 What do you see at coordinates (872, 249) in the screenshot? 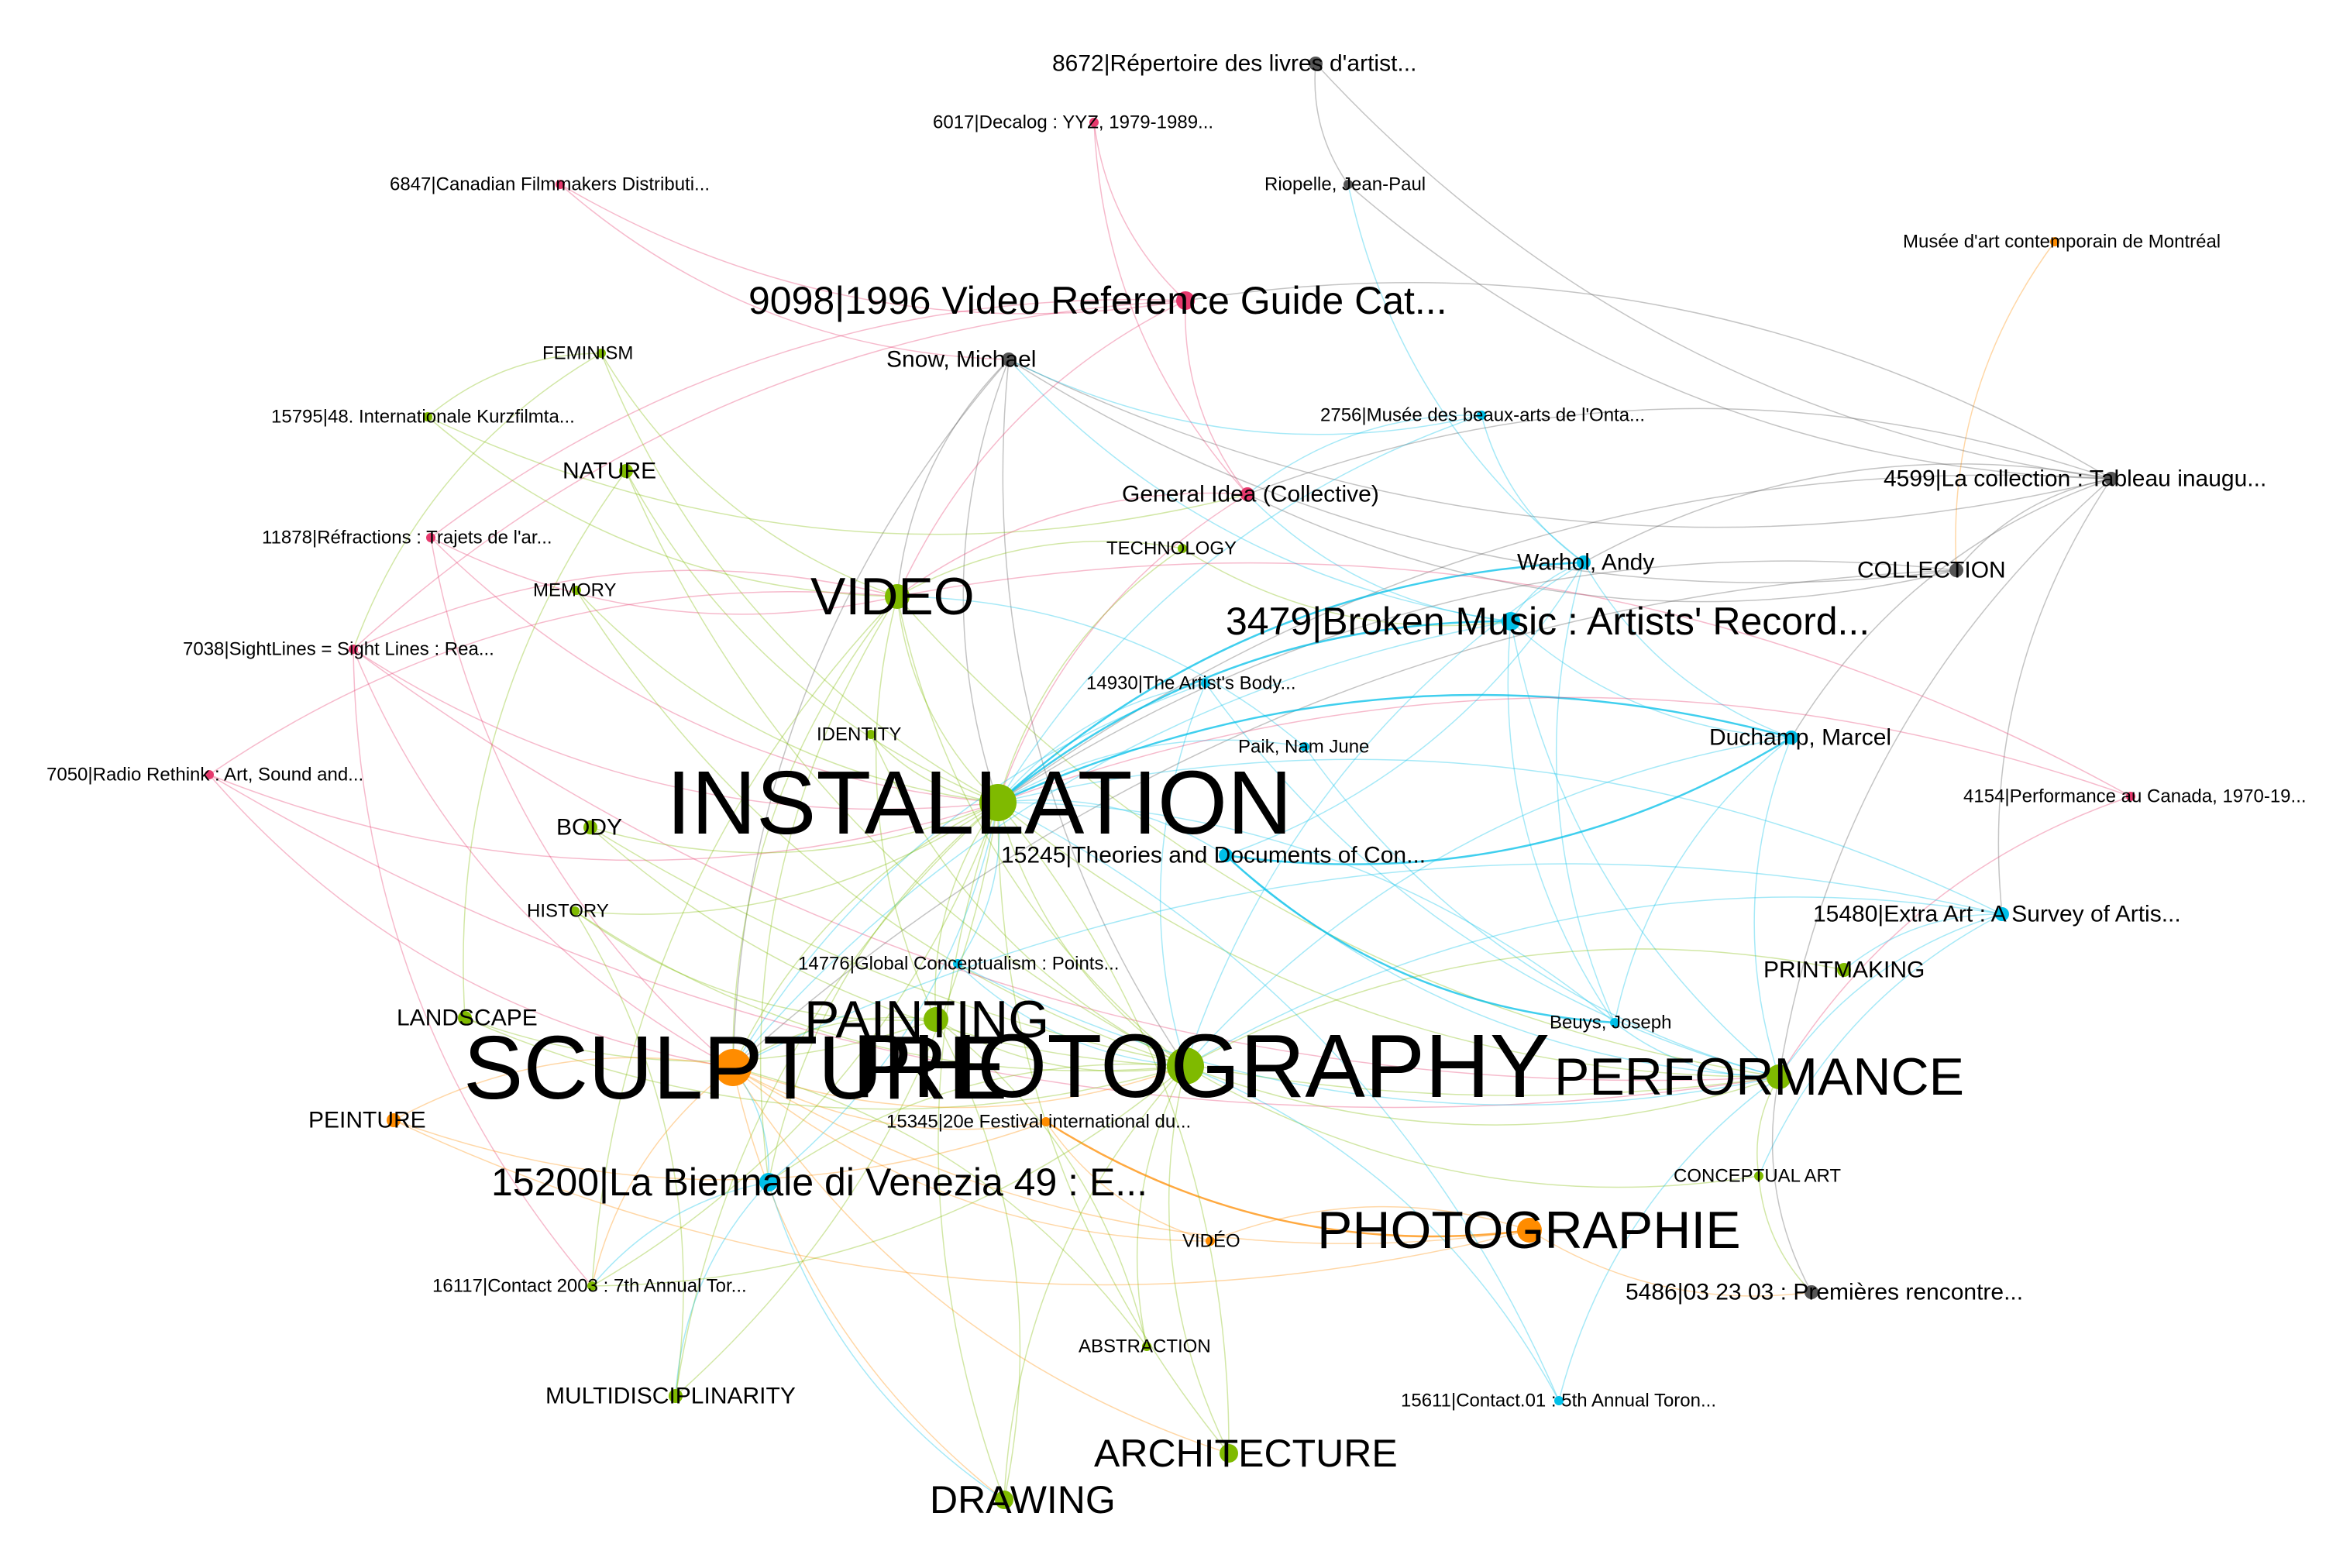
I see `edge-n6847-n9098` at bounding box center [872, 249].